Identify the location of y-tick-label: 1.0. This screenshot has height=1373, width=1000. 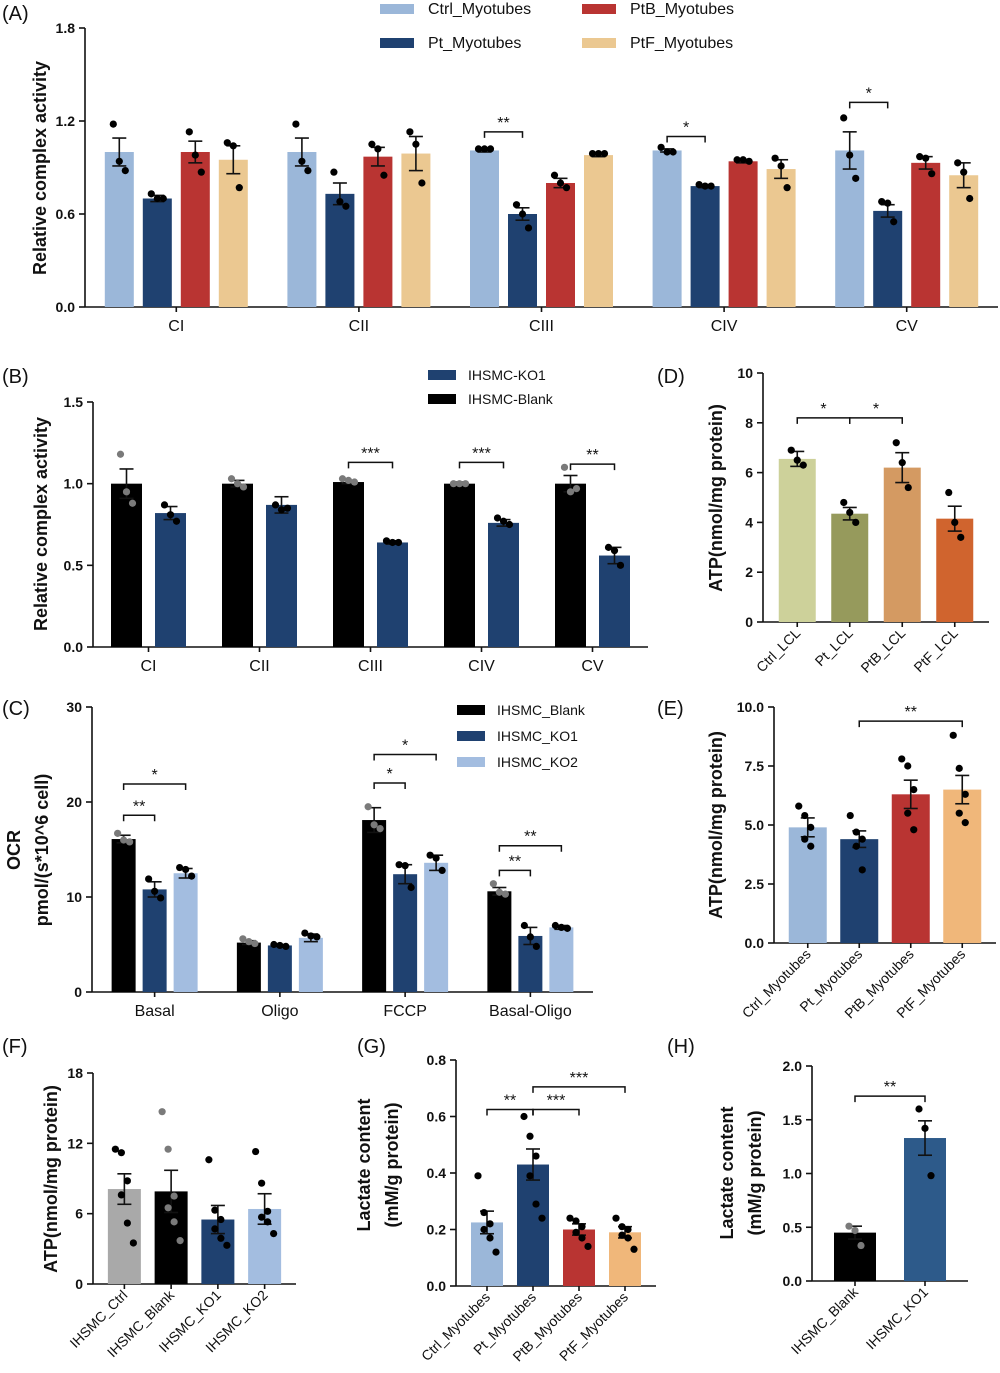
(74, 484).